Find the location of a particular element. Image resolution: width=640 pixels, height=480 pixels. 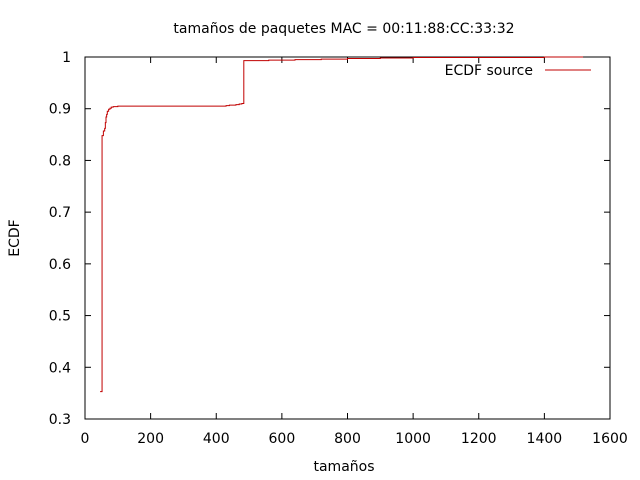

x-tick-label: 400 is located at coordinates (216, 439).